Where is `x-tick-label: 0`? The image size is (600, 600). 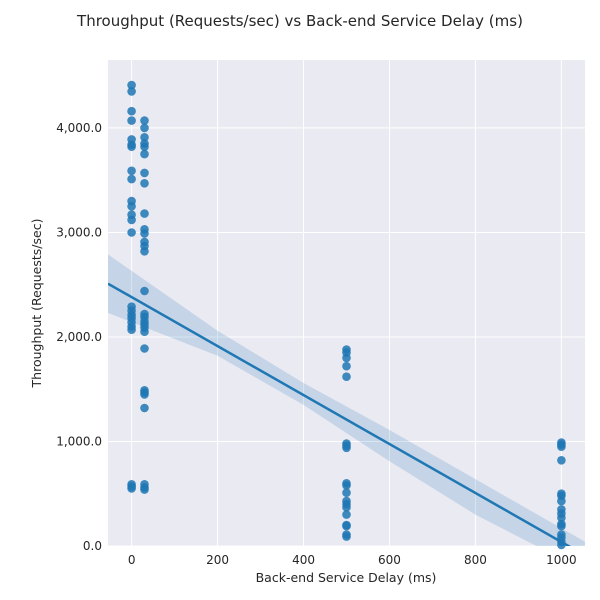 x-tick-label: 0 is located at coordinates (132, 560).